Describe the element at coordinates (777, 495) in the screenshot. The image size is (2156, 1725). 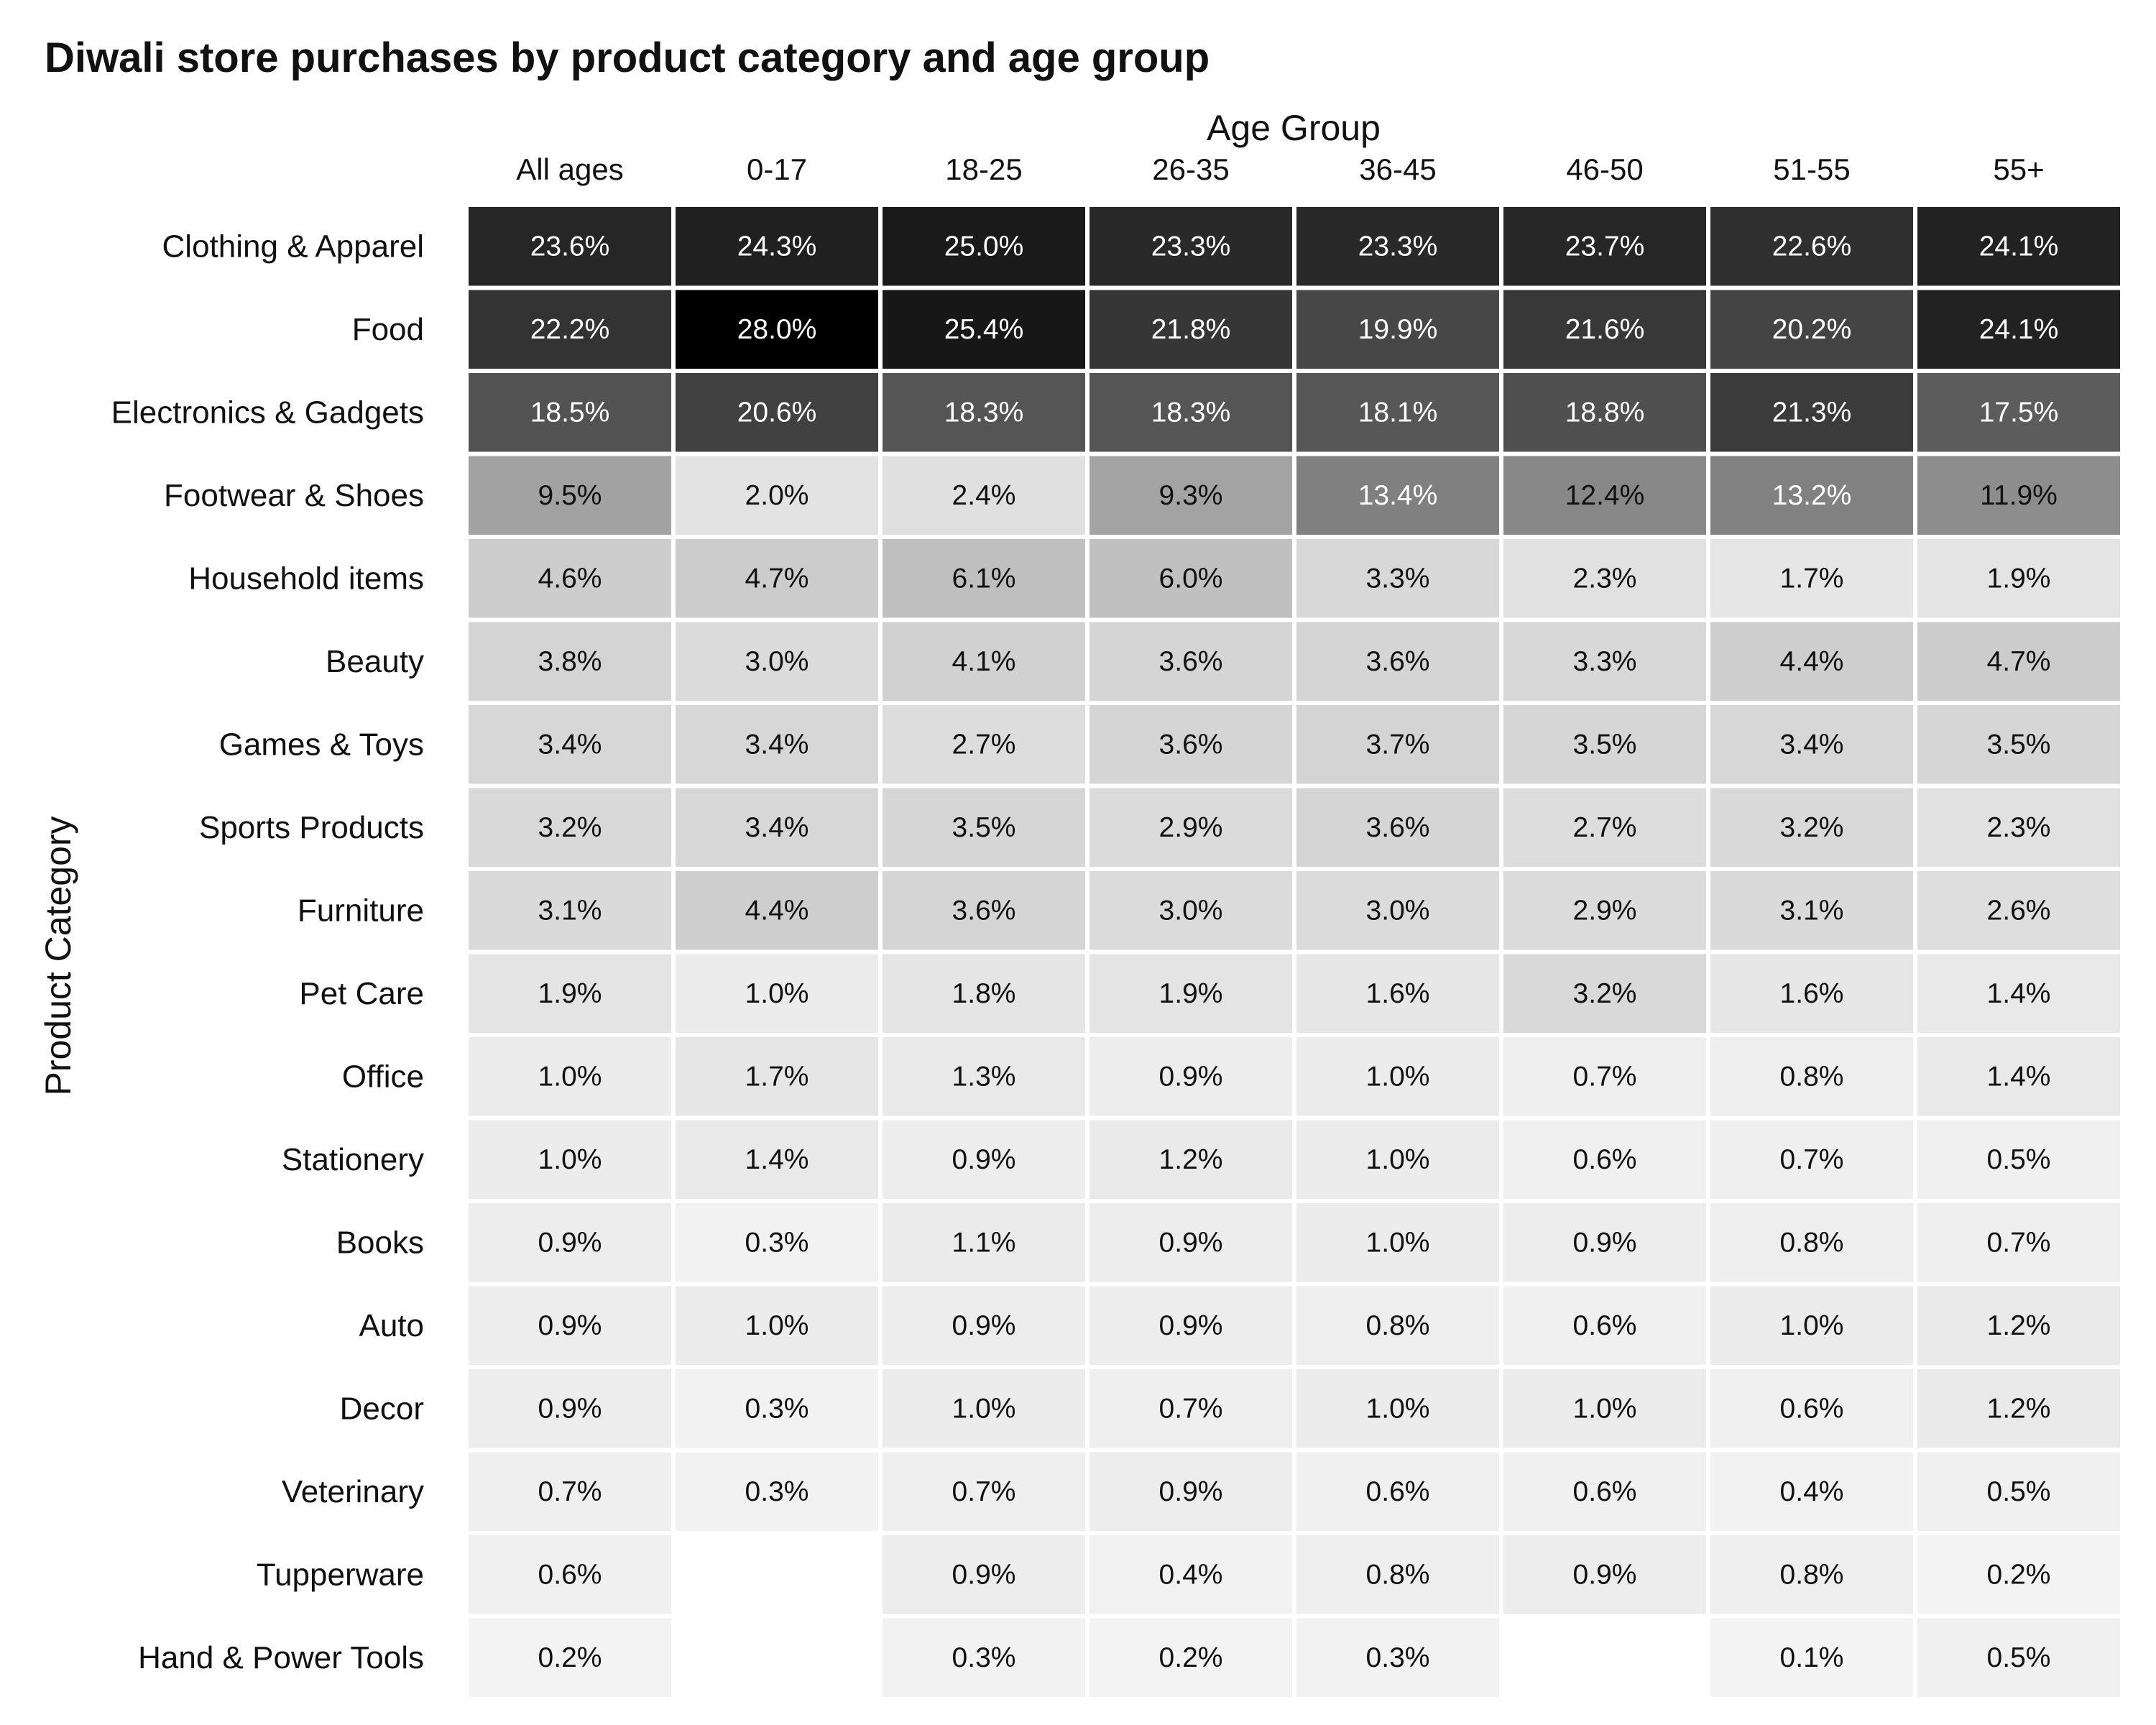
I see `cell-value-label: 2.0%` at that location.